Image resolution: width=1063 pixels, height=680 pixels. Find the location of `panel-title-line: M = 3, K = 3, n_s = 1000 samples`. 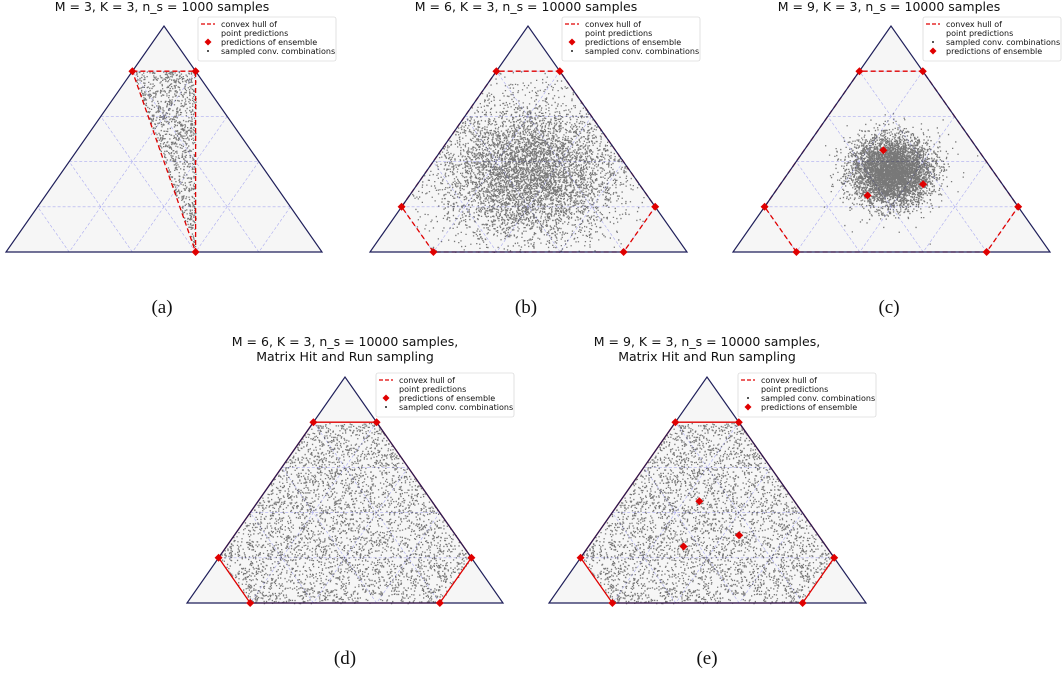

panel-title-line: M = 3, K = 3, n_s = 1000 samples is located at coordinates (162, 7).